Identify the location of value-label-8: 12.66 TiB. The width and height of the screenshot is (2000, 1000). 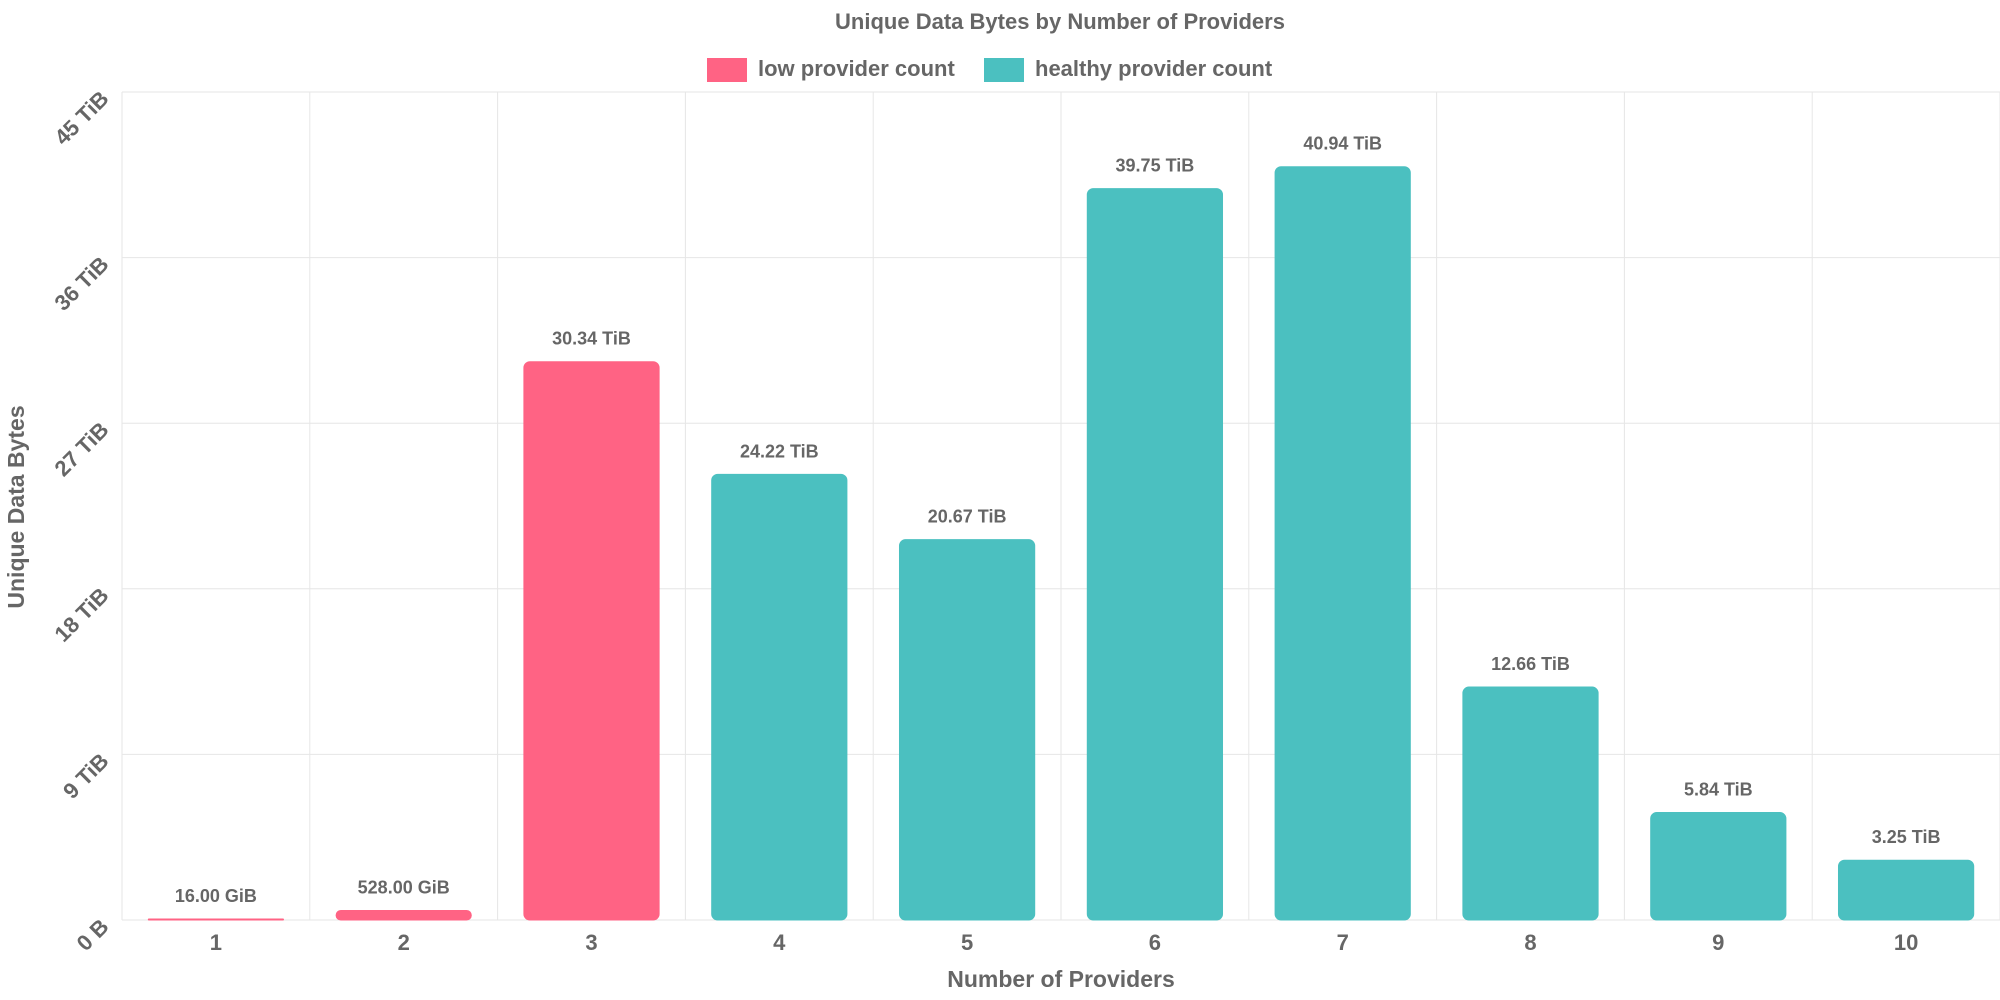
(1530, 664).